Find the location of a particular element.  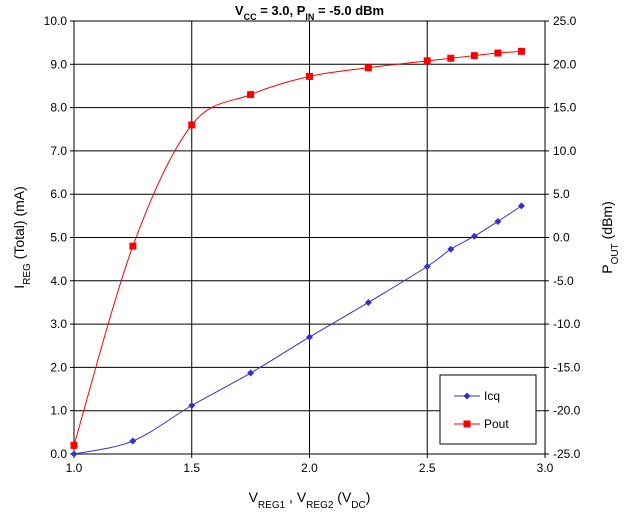

right-y-tick-label: -10.0 is located at coordinates (567, 324).